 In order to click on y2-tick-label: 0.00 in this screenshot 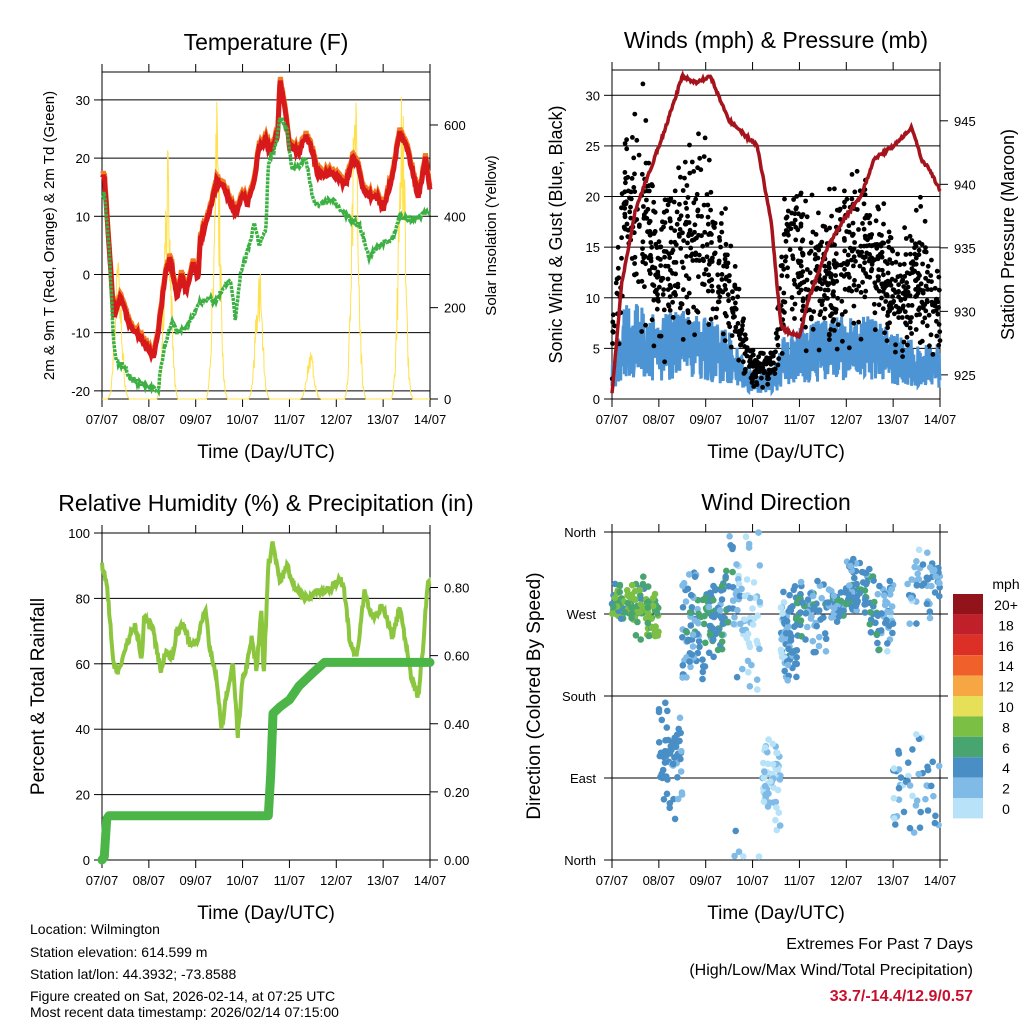, I will do `click(456, 860)`.